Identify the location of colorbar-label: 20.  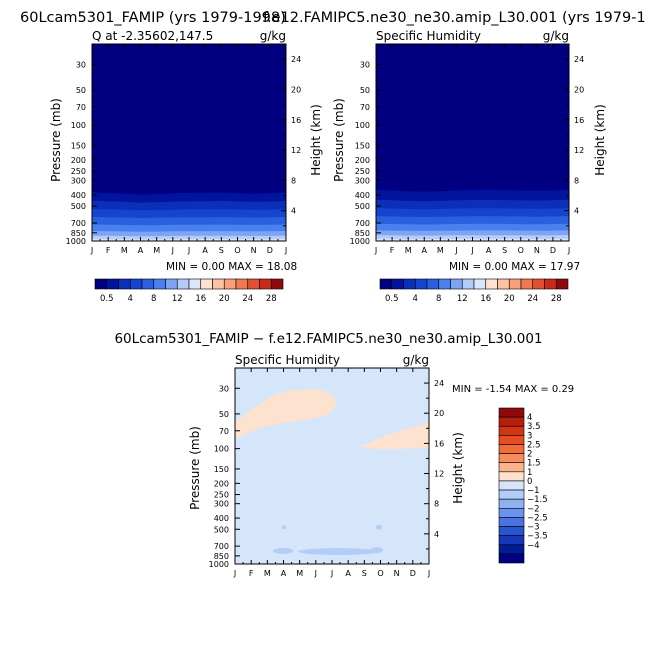
(509, 299).